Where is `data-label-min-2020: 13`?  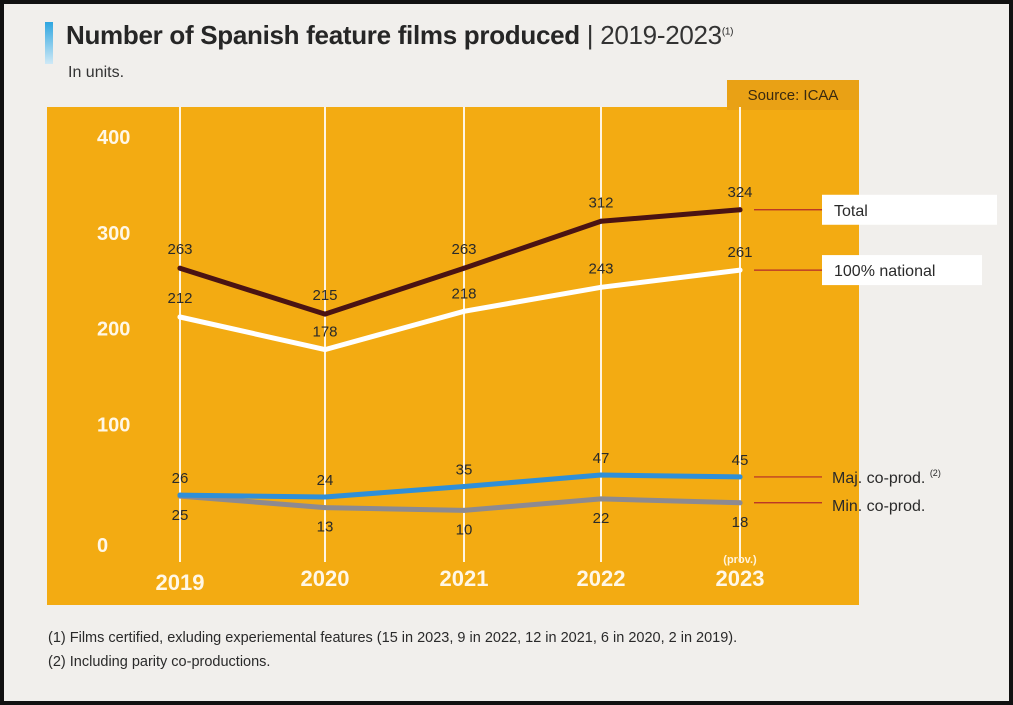
data-label-min-2020: 13 is located at coordinates (325, 527).